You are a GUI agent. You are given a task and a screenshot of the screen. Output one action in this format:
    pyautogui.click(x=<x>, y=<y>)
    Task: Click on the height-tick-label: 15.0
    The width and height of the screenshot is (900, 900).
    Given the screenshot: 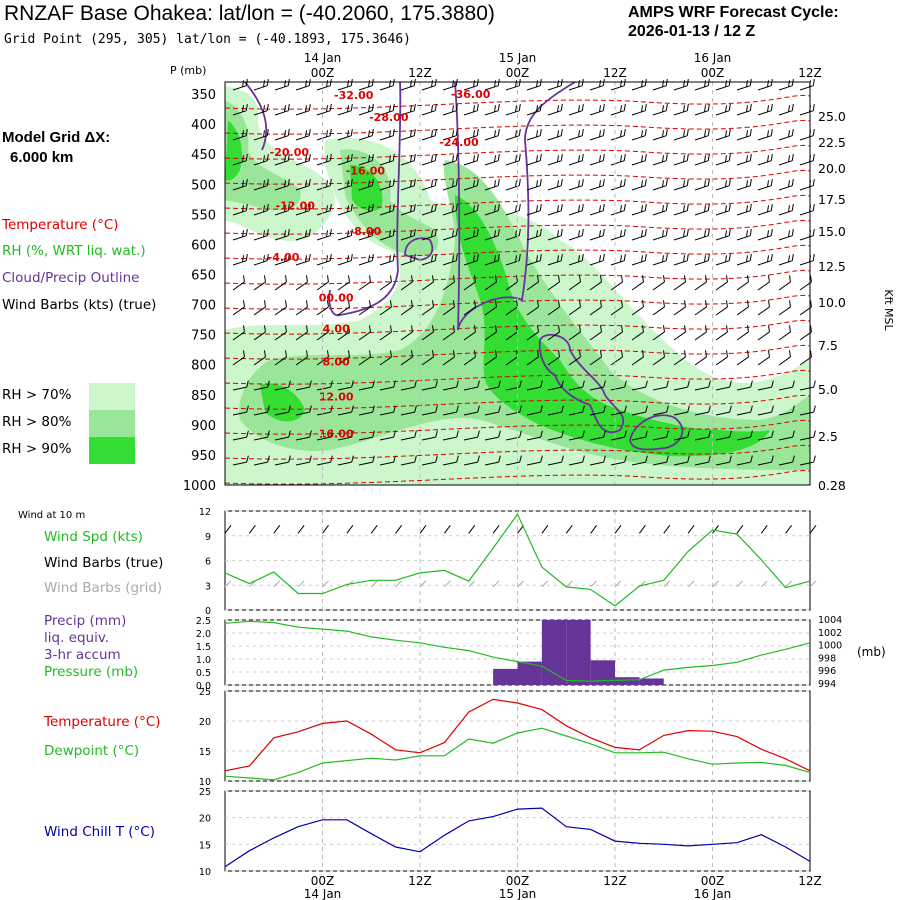 What is the action you would take?
    pyautogui.click(x=832, y=231)
    